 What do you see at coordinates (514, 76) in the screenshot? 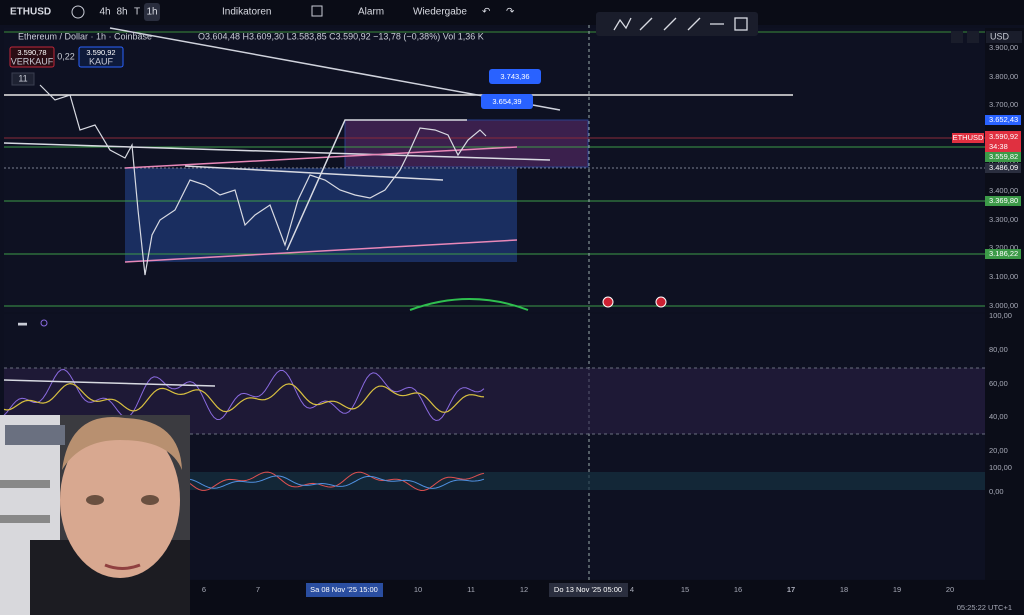
I see `annotation: 3.743,36` at bounding box center [514, 76].